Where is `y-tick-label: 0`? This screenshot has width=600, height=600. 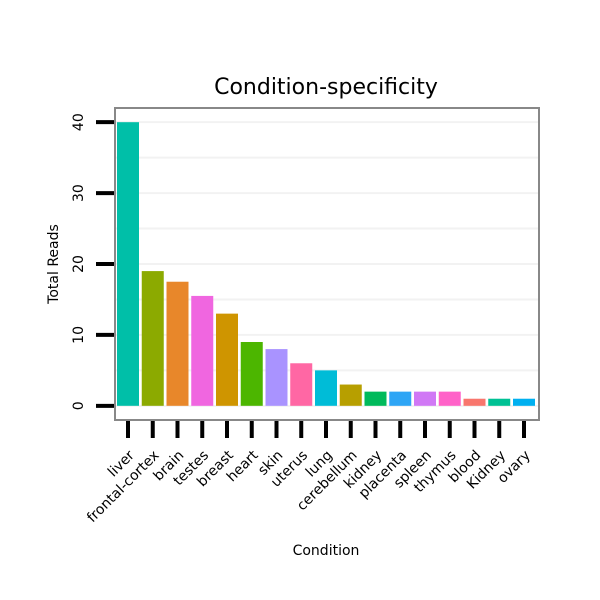
y-tick-label: 0 is located at coordinates (79, 405).